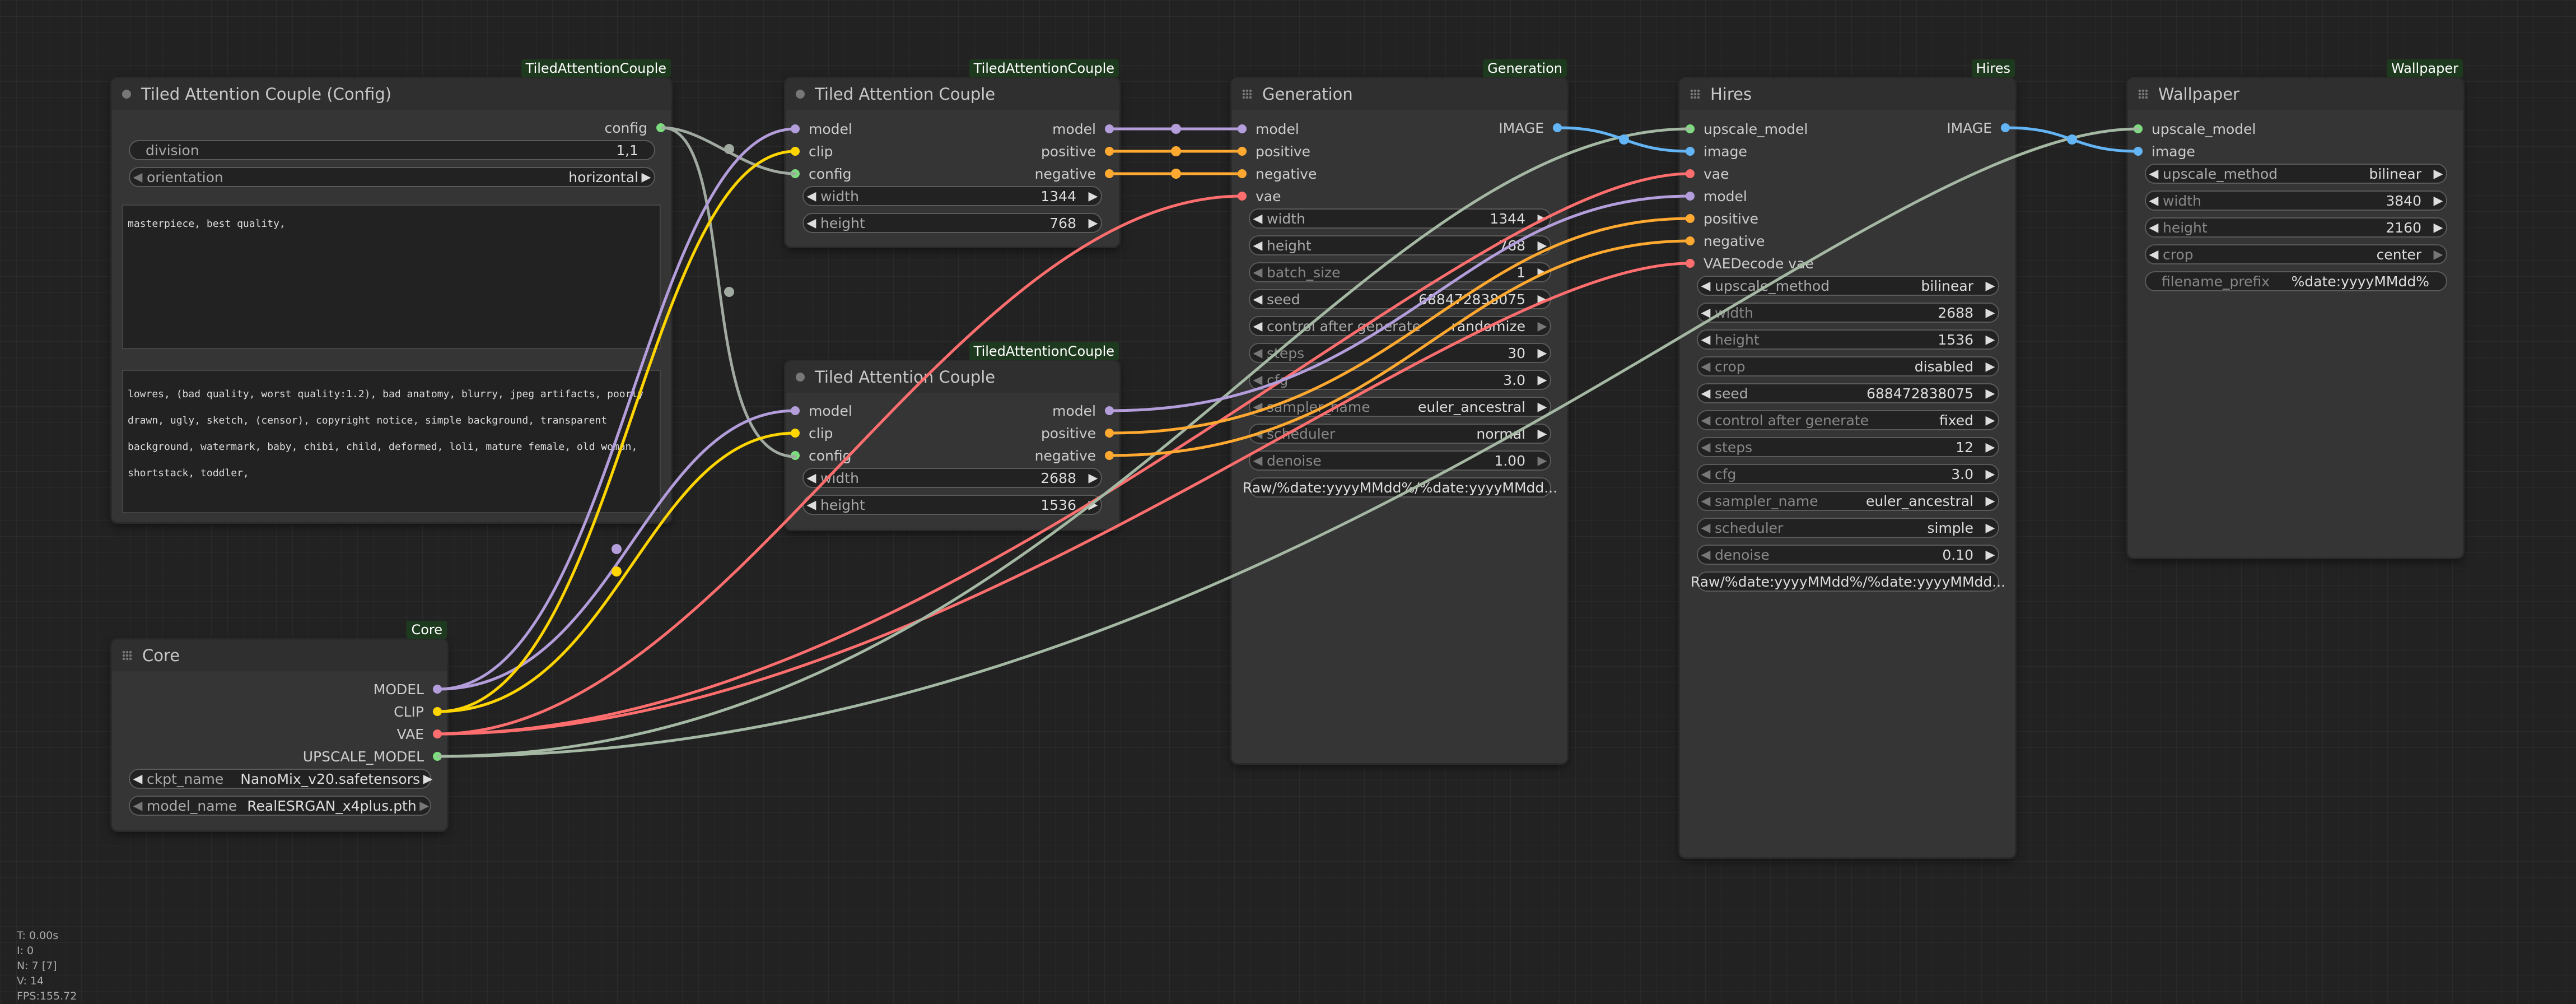 The height and width of the screenshot is (1004, 2576). I want to click on cfg-widget: ◀ cfg 3.0 ▶, so click(1400, 380).